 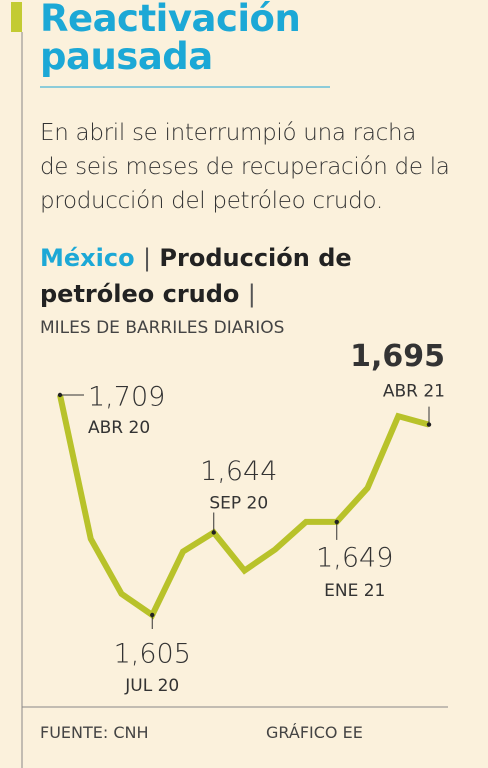 What do you see at coordinates (162, 328) in the screenshot?
I see `y-axis-label: MILES DE BARRILES DIARIOS` at bounding box center [162, 328].